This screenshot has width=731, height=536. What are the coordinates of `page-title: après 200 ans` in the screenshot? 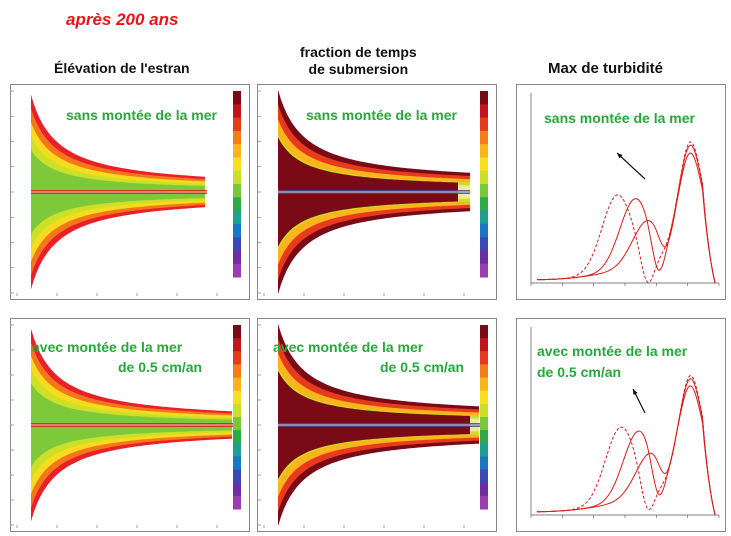 It's located at (122, 19).